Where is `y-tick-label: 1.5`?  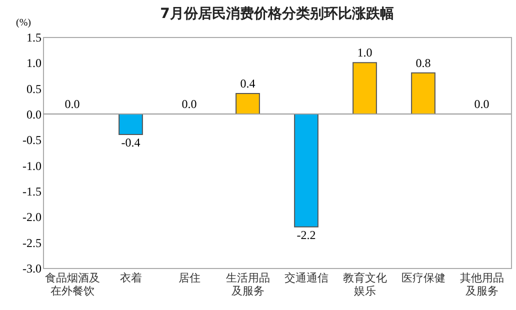
y-tick-label: 1.5 is located at coordinates (34, 37).